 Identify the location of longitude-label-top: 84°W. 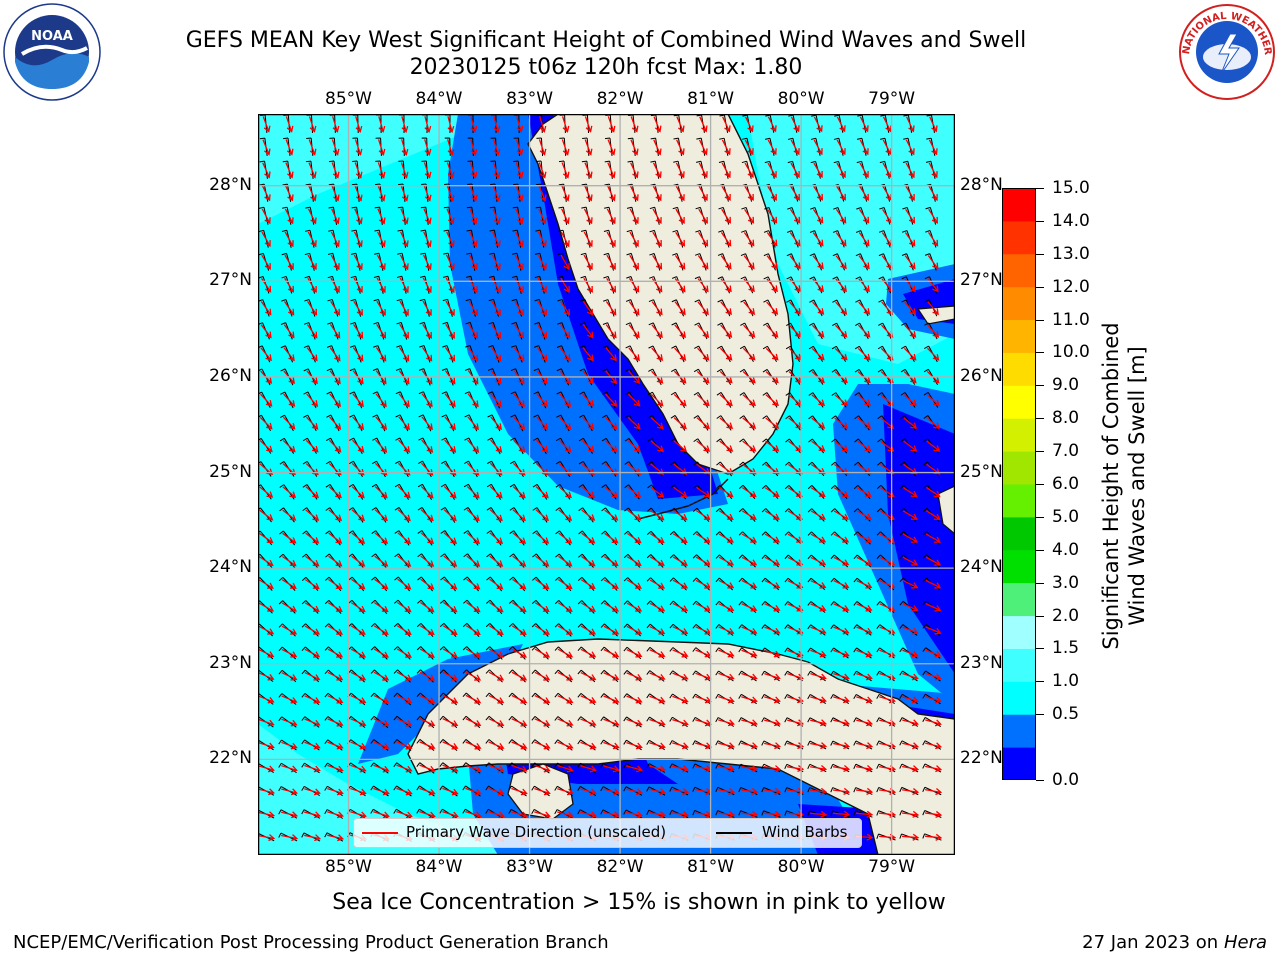
(439, 99).